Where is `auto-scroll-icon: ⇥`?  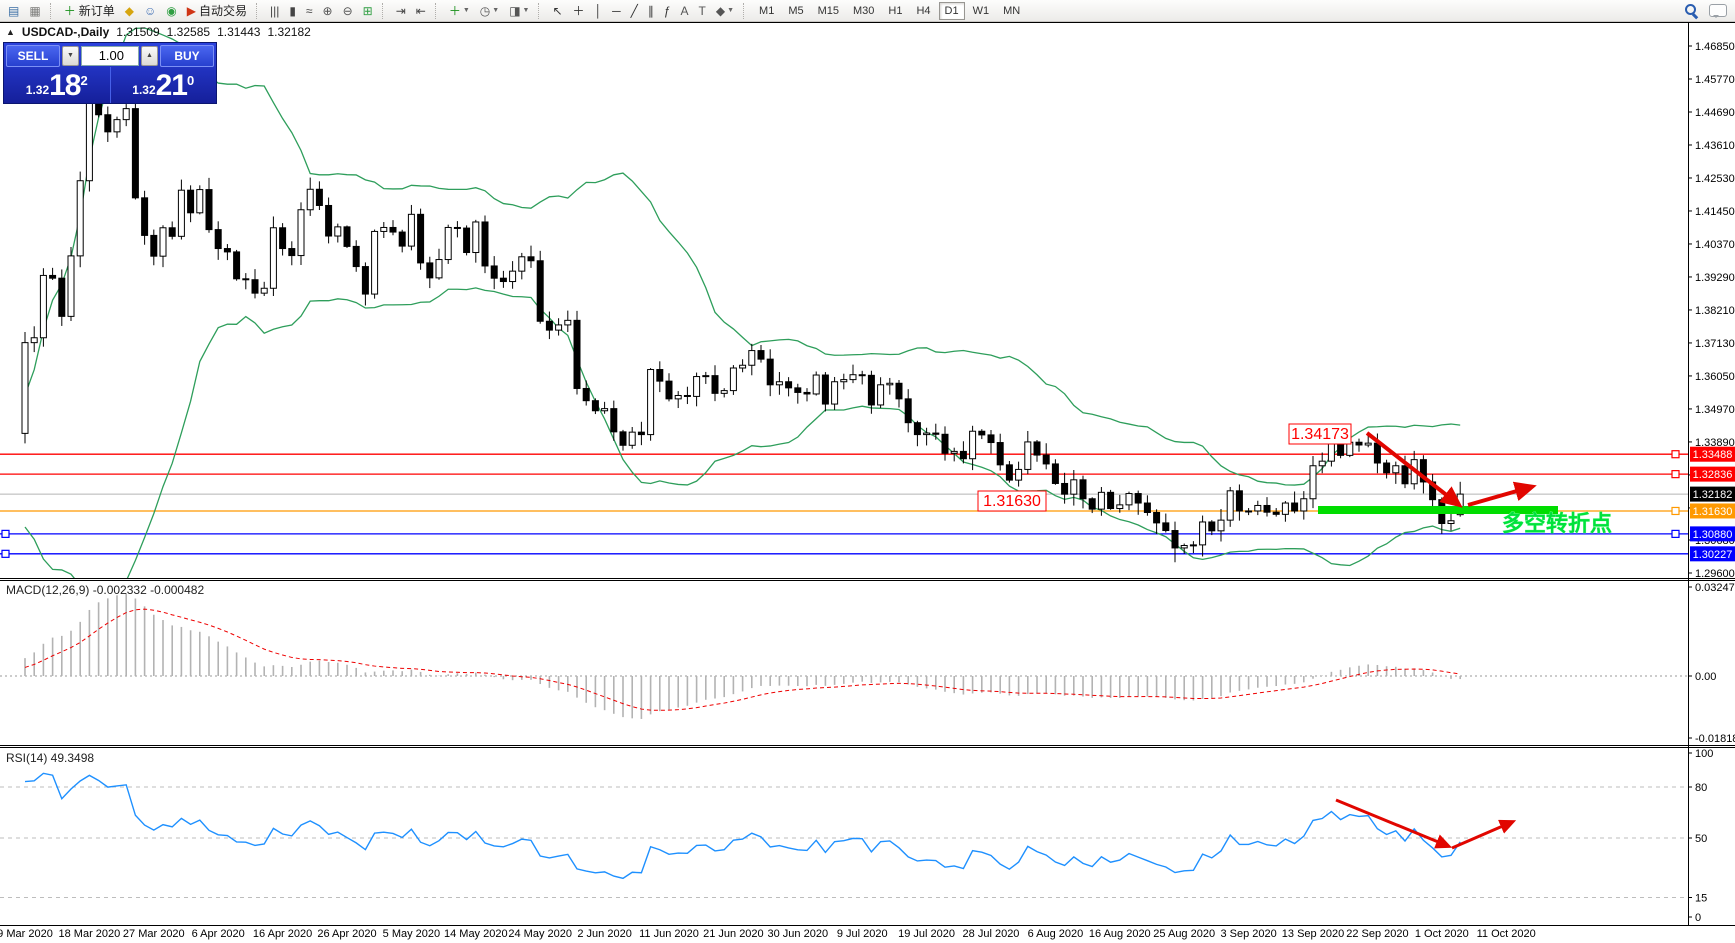 auto-scroll-icon: ⇥ is located at coordinates (401, 11).